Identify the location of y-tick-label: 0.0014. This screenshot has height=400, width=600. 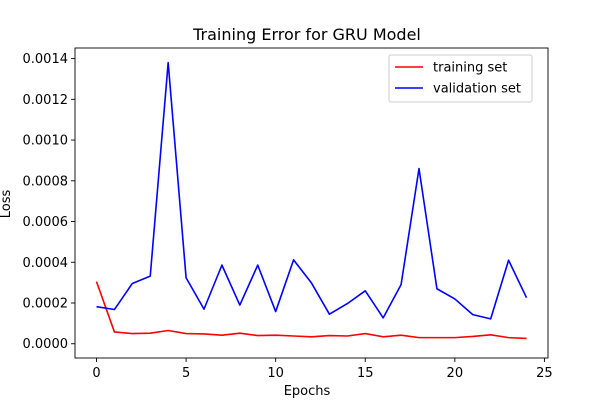
(46, 59).